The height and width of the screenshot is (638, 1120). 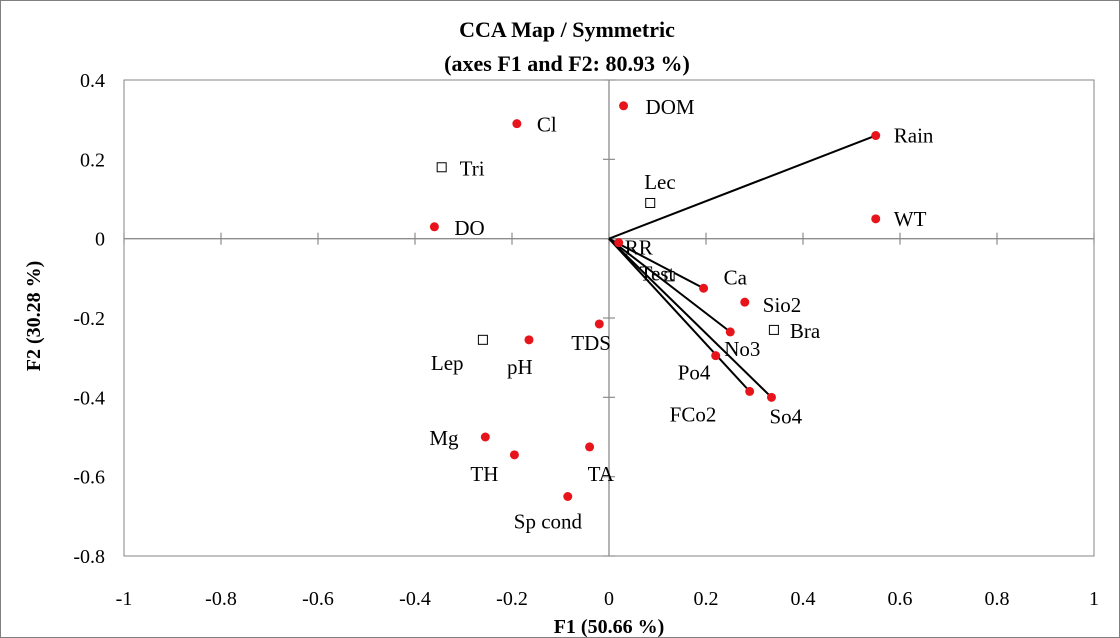 I want to click on variable-point-rain, so click(x=876, y=136).